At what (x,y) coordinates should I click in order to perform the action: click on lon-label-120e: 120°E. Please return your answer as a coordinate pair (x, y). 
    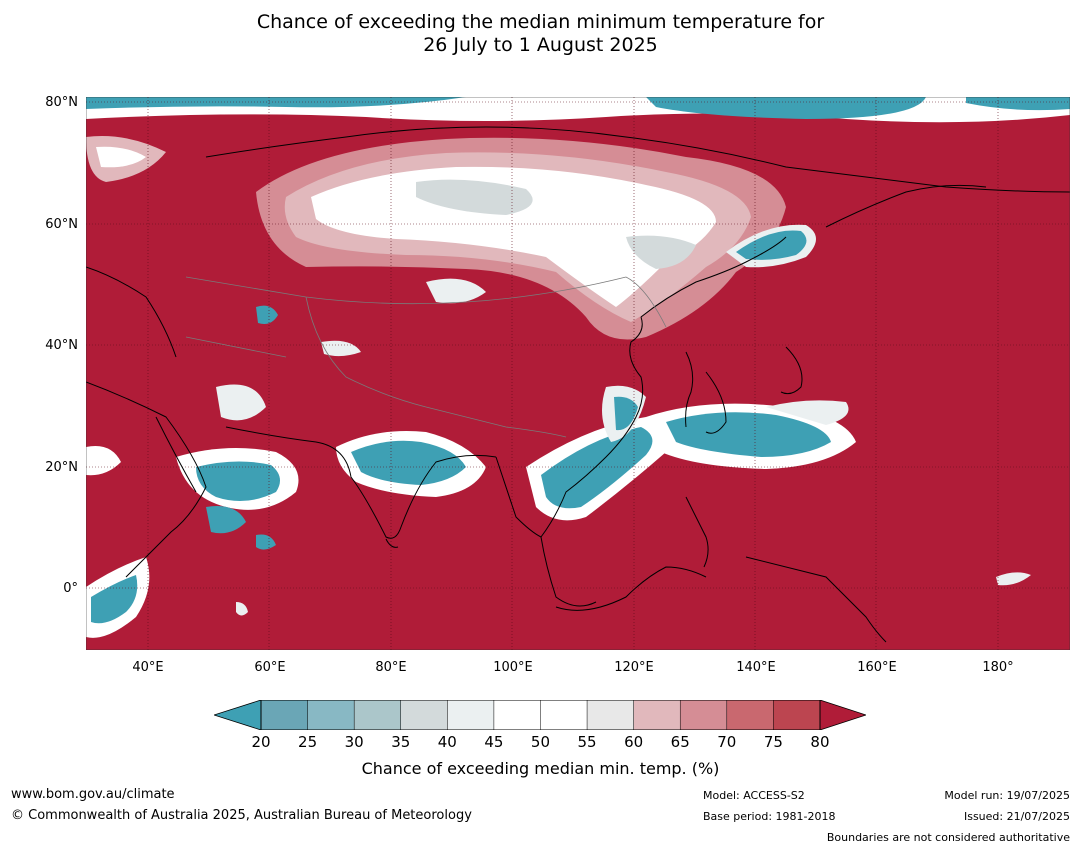
    Looking at the image, I should click on (634, 667).